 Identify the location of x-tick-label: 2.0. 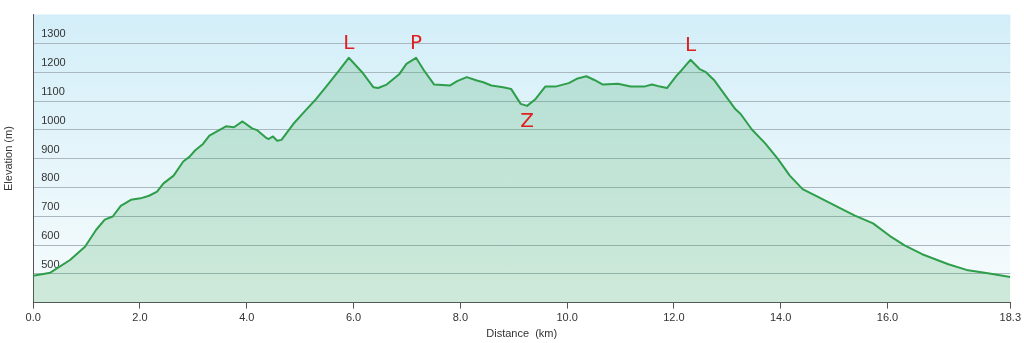
(140, 317).